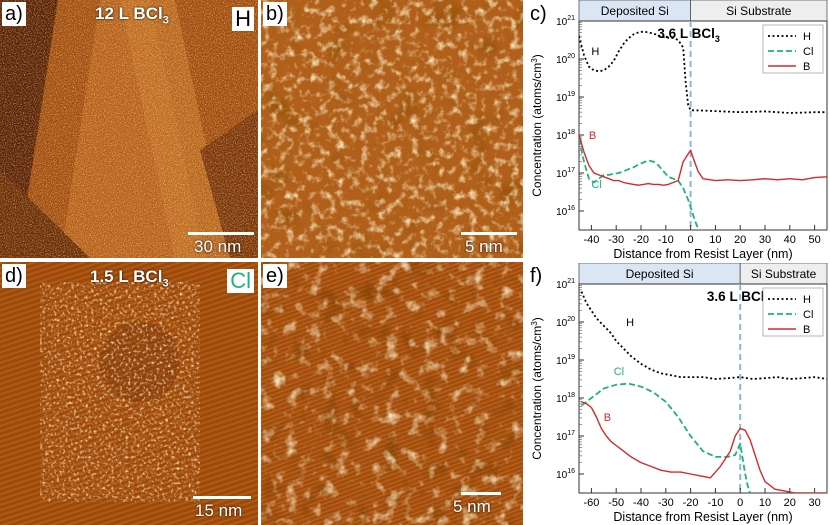 Image resolution: width=830 pixels, height=525 pixels. Describe the element at coordinates (275, 14) in the screenshot. I see `panel-label-b: b)` at that location.